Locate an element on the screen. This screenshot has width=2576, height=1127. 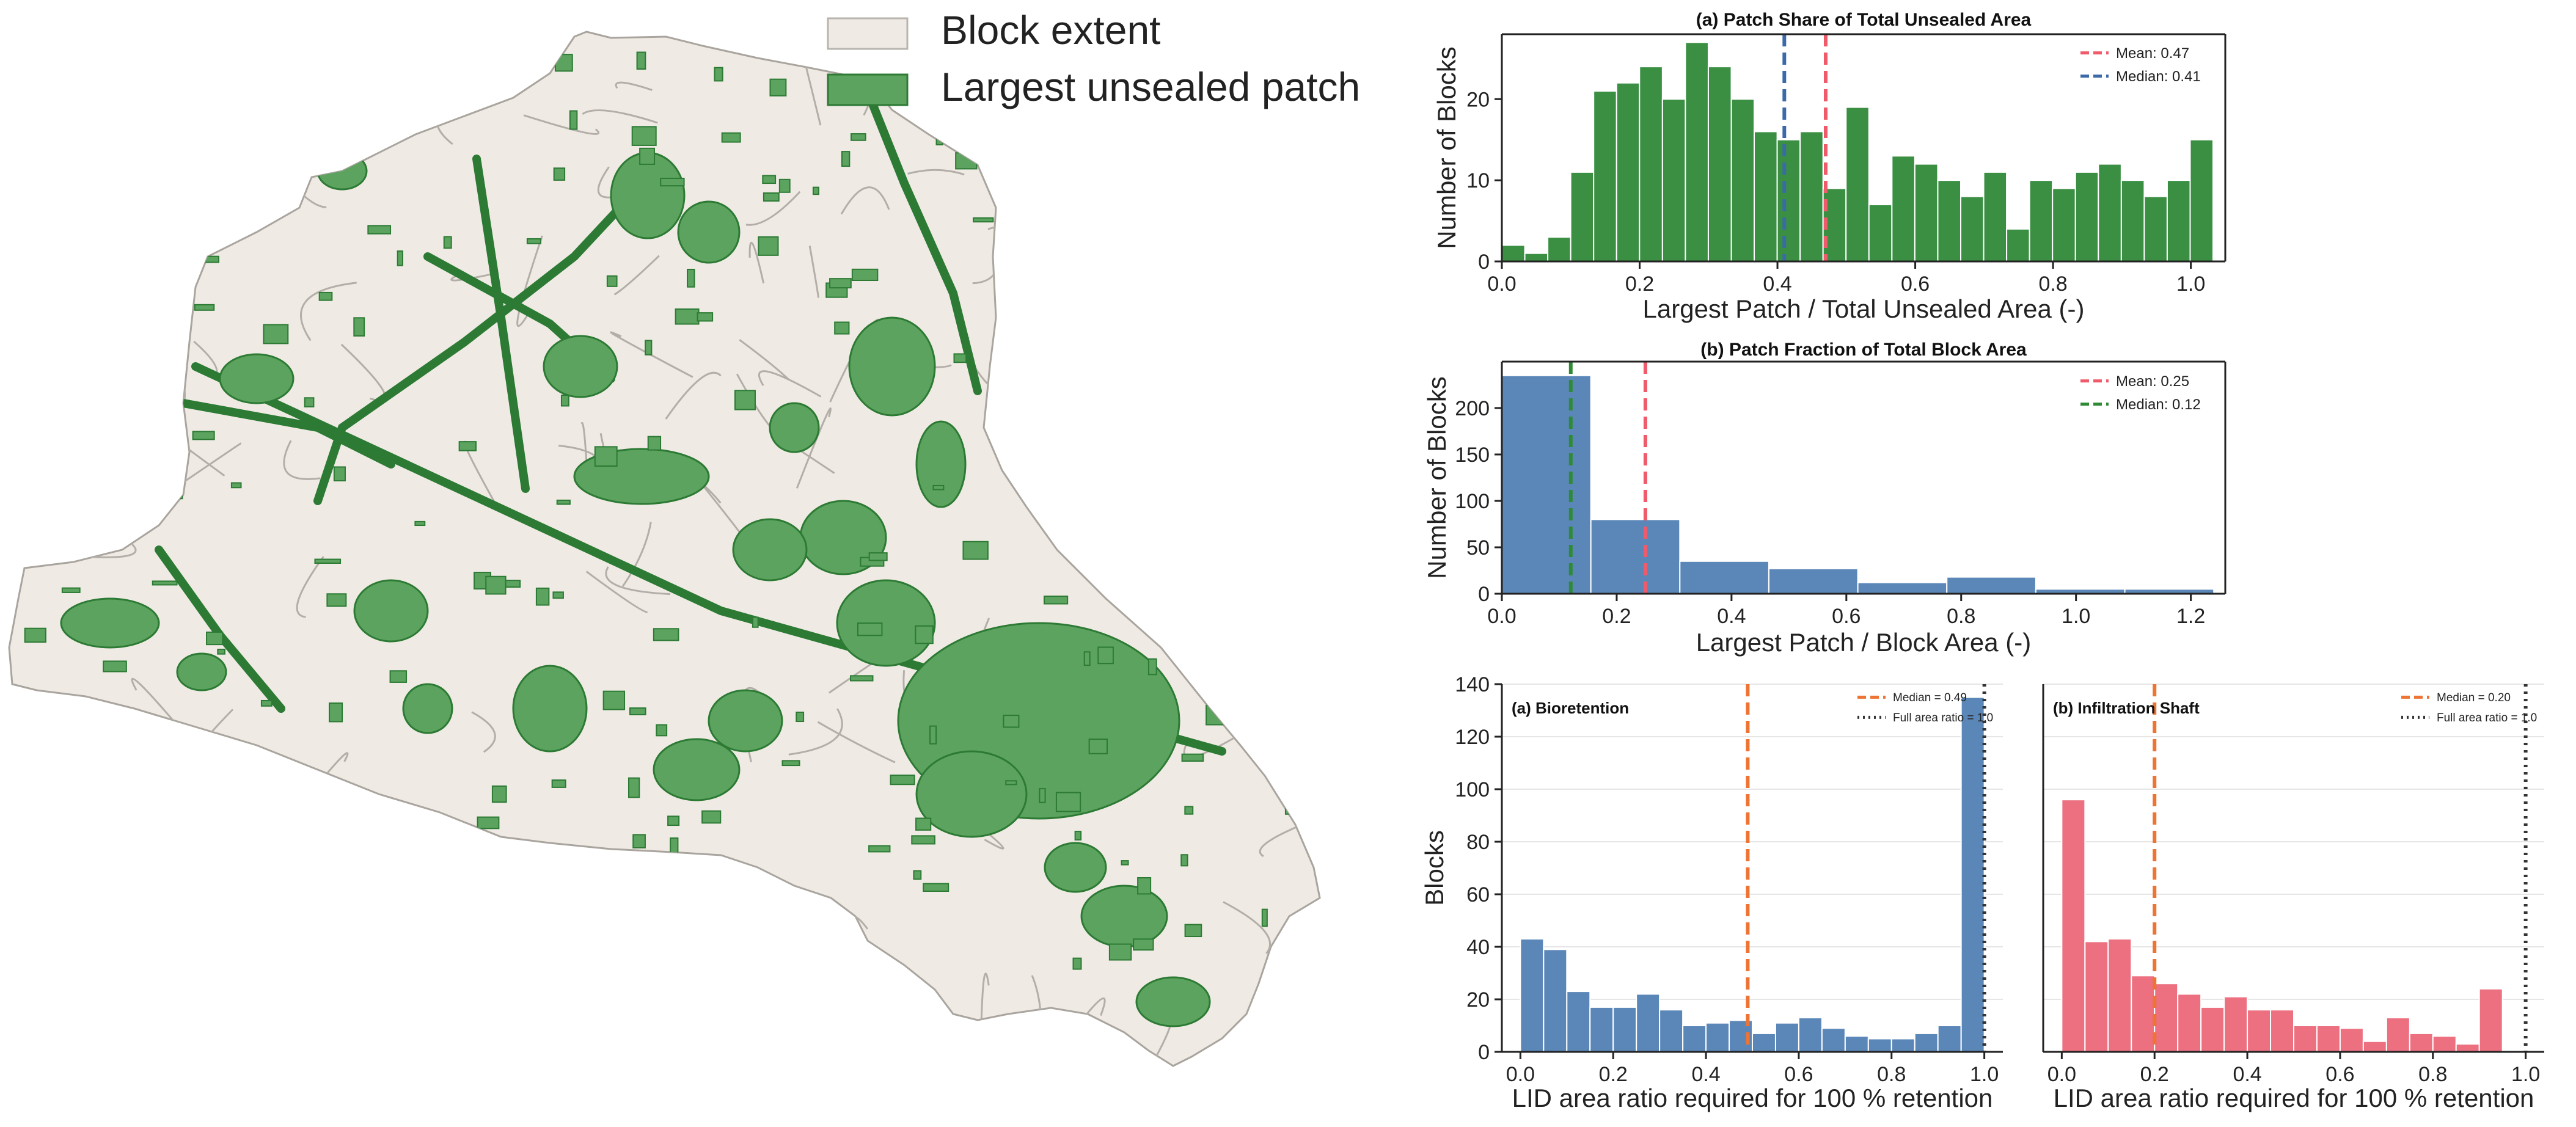
chart-title: (a) Bioretention is located at coordinates (1570, 708).